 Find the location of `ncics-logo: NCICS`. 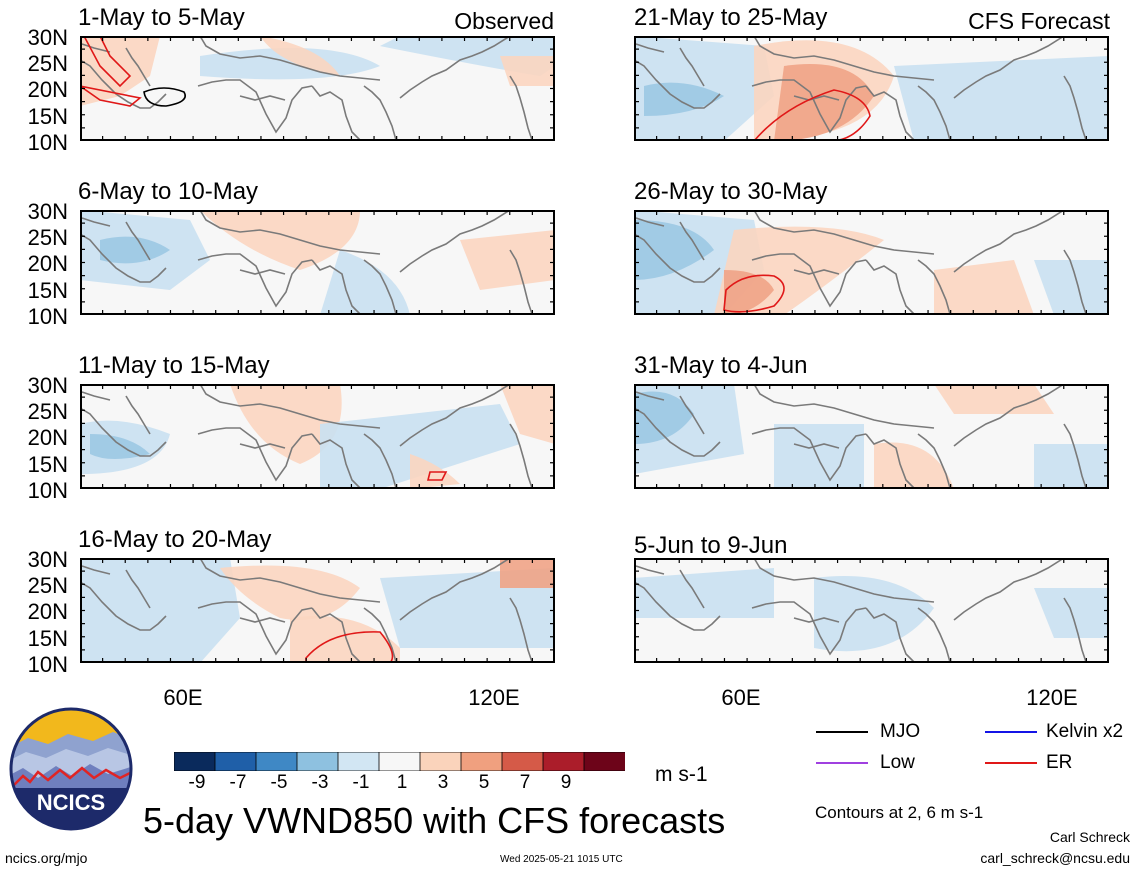

ncics-logo: NCICS is located at coordinates (71, 769).